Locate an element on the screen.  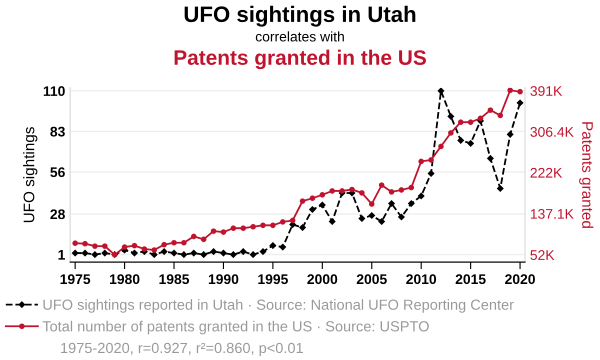
x-tick-label: 1975 is located at coordinates (75, 279).